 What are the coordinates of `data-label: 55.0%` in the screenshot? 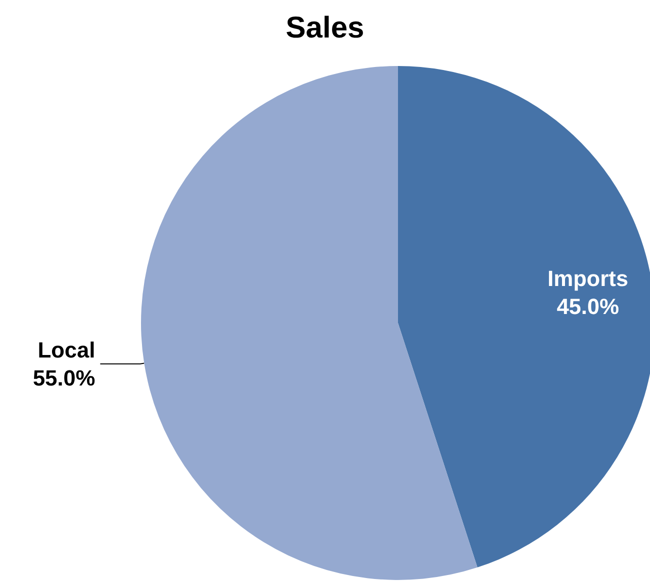 It's located at (64, 377).